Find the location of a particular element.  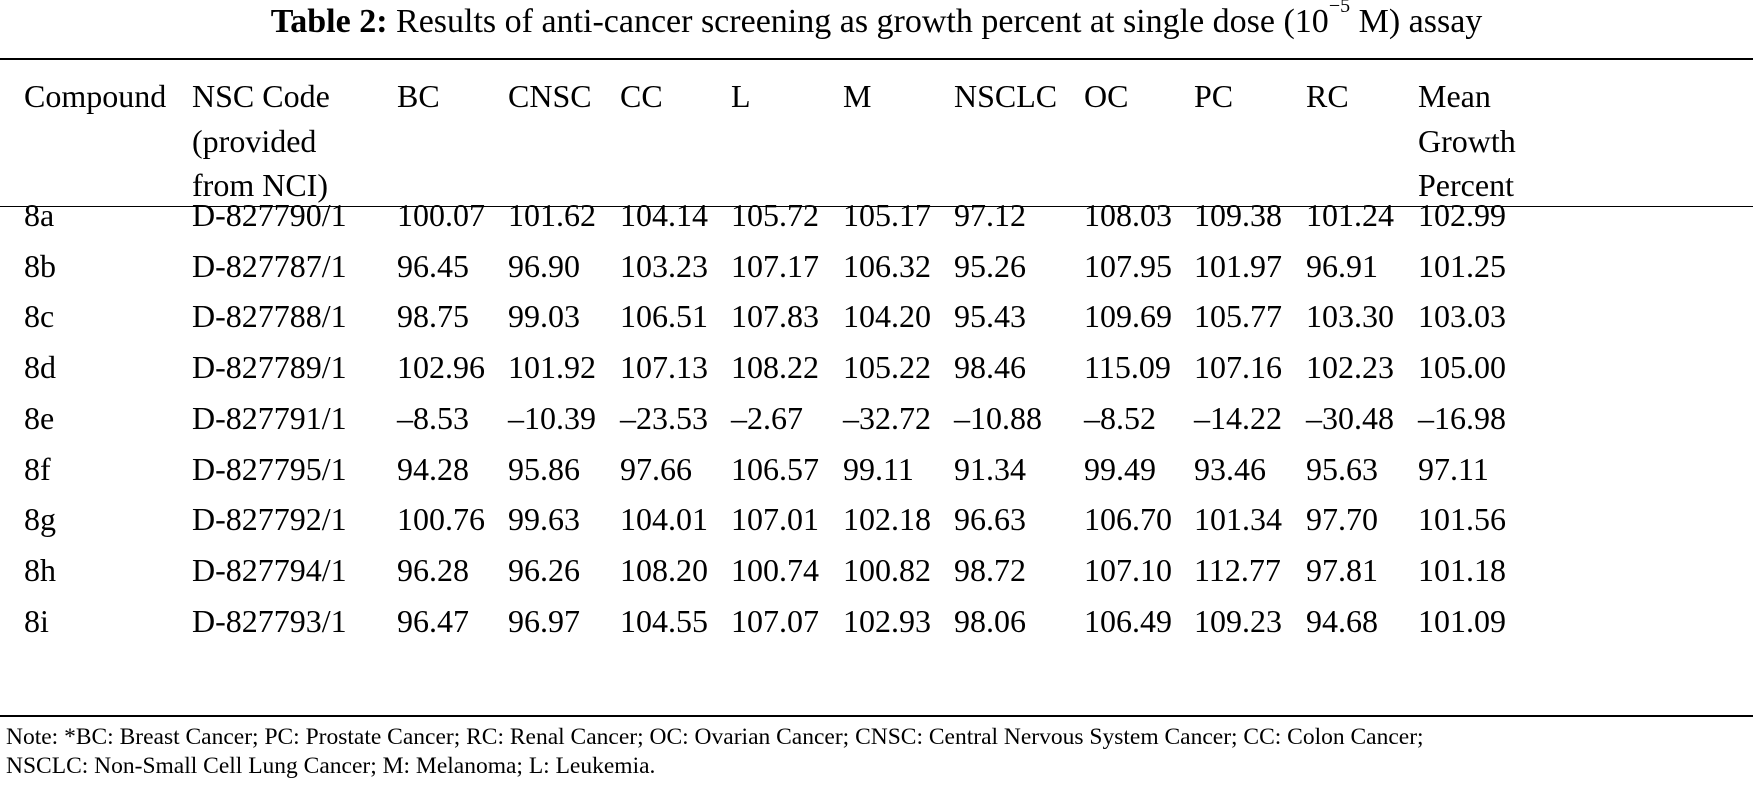

header-m: M is located at coordinates (857, 96).